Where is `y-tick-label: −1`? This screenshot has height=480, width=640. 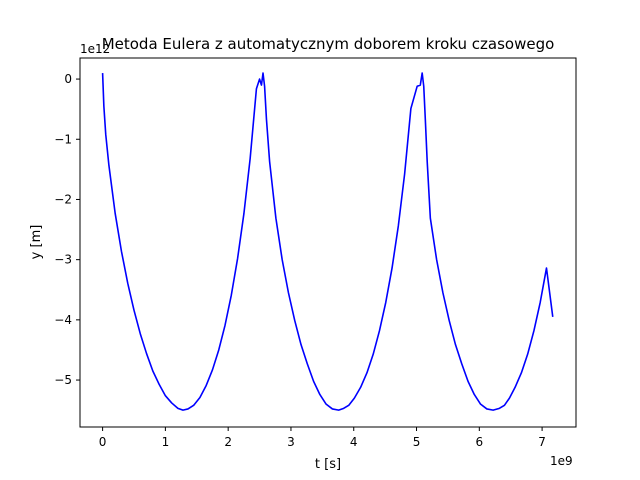 y-tick-label: −1 is located at coordinates (63, 139).